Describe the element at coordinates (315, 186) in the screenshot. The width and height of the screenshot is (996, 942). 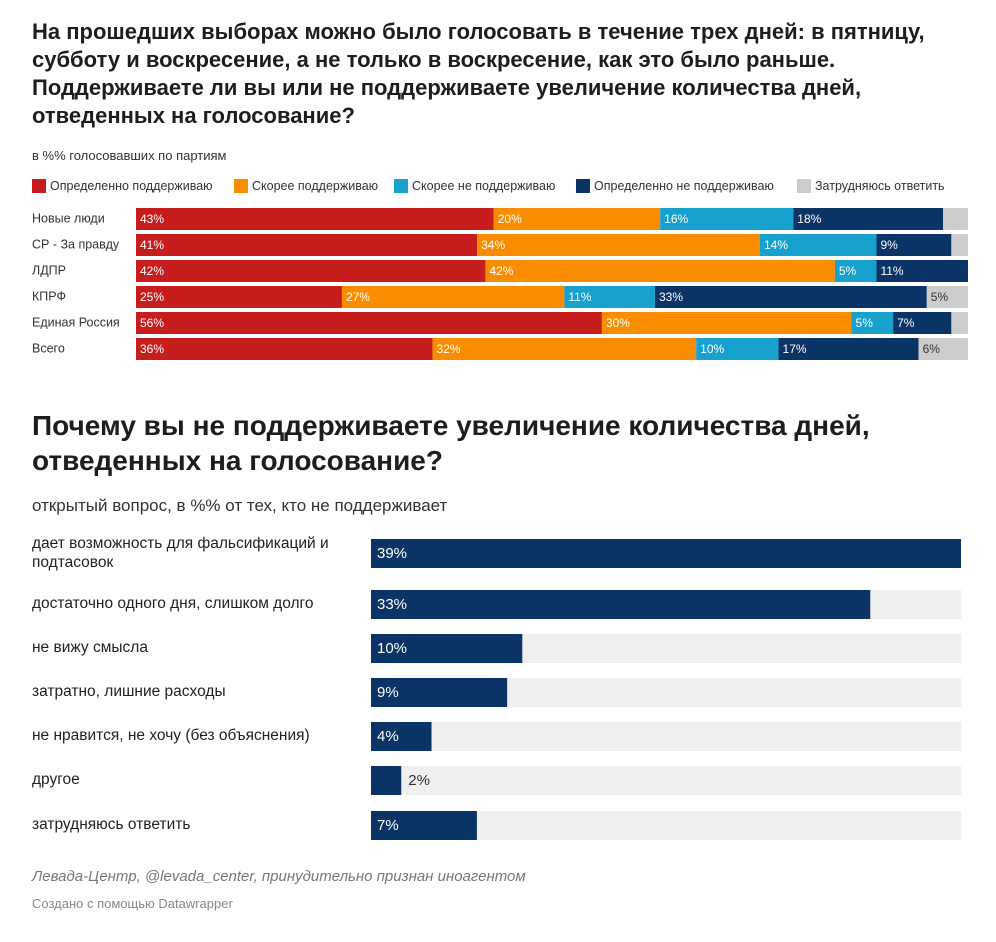
I see `legend-label: Скорее поддерживаю` at that location.